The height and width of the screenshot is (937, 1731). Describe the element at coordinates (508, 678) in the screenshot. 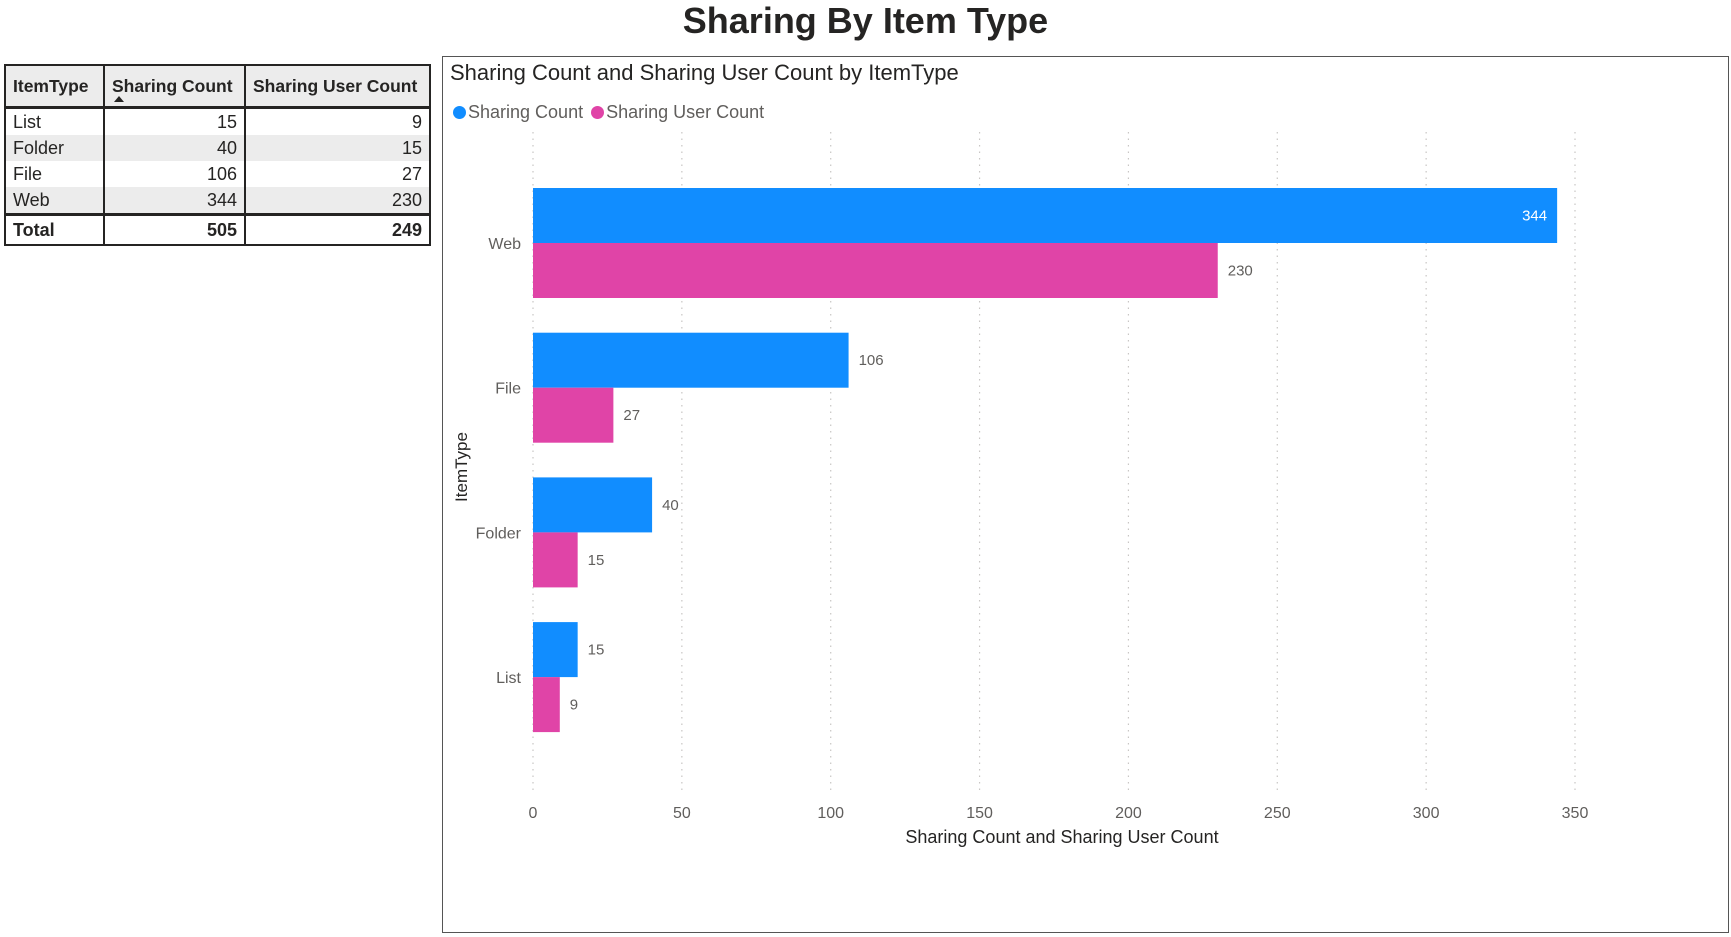

I see `y-category-label: List` at that location.